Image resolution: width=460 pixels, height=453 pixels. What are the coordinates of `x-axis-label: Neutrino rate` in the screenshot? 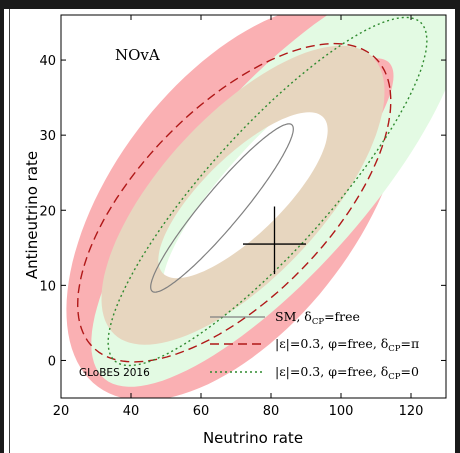 It's located at (253, 438).